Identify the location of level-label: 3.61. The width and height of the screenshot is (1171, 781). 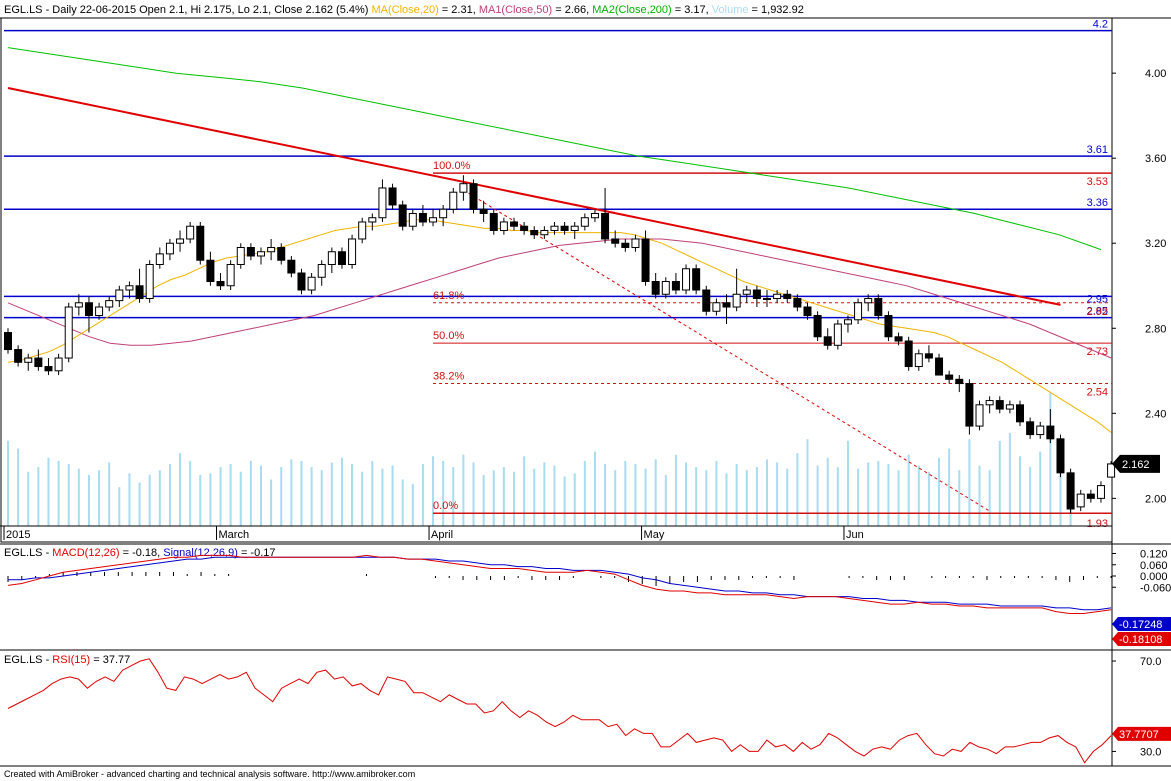
(1097, 150).